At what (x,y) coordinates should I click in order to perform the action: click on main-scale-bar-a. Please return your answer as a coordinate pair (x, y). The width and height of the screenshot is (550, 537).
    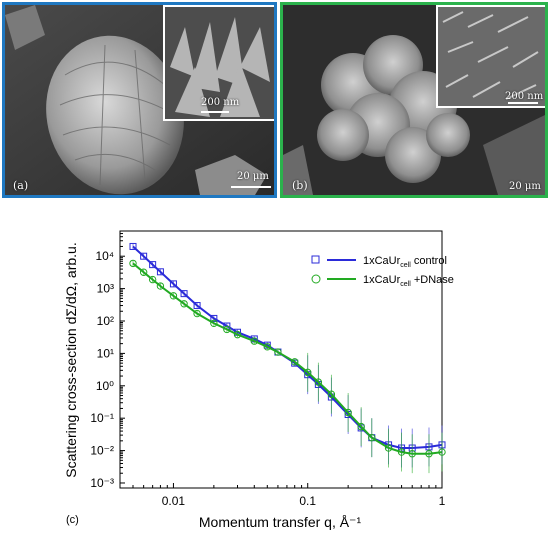
    Looking at the image, I should click on (251, 187).